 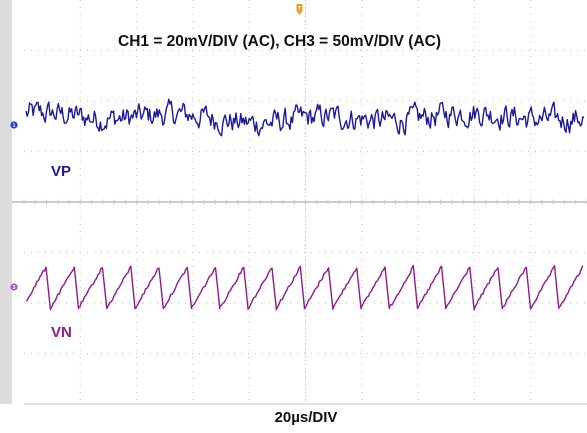 I want to click on ch3-marker: 3, so click(x=14, y=287).